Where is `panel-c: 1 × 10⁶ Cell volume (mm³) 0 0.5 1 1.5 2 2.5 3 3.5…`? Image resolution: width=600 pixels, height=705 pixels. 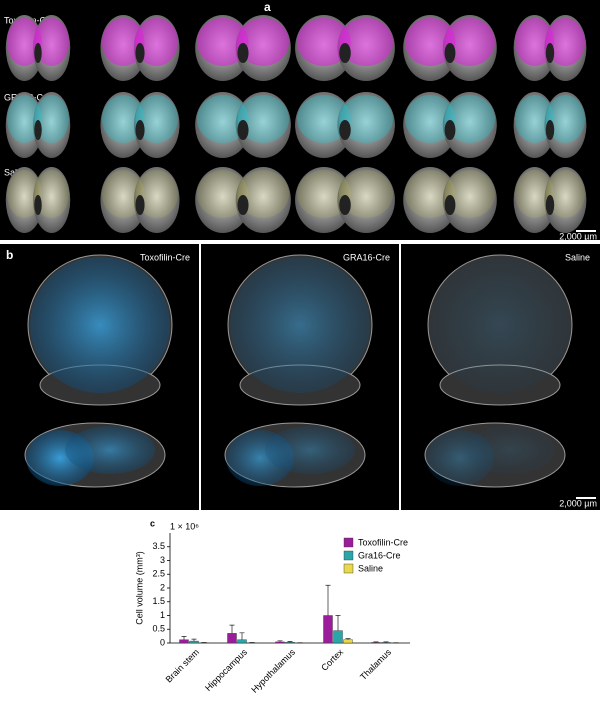
panel-c: 1 × 10⁶ Cell volume (mm³) 0 0.5 1 1.5 2 2.5 3 3.5… is located at coordinates (272, 607).